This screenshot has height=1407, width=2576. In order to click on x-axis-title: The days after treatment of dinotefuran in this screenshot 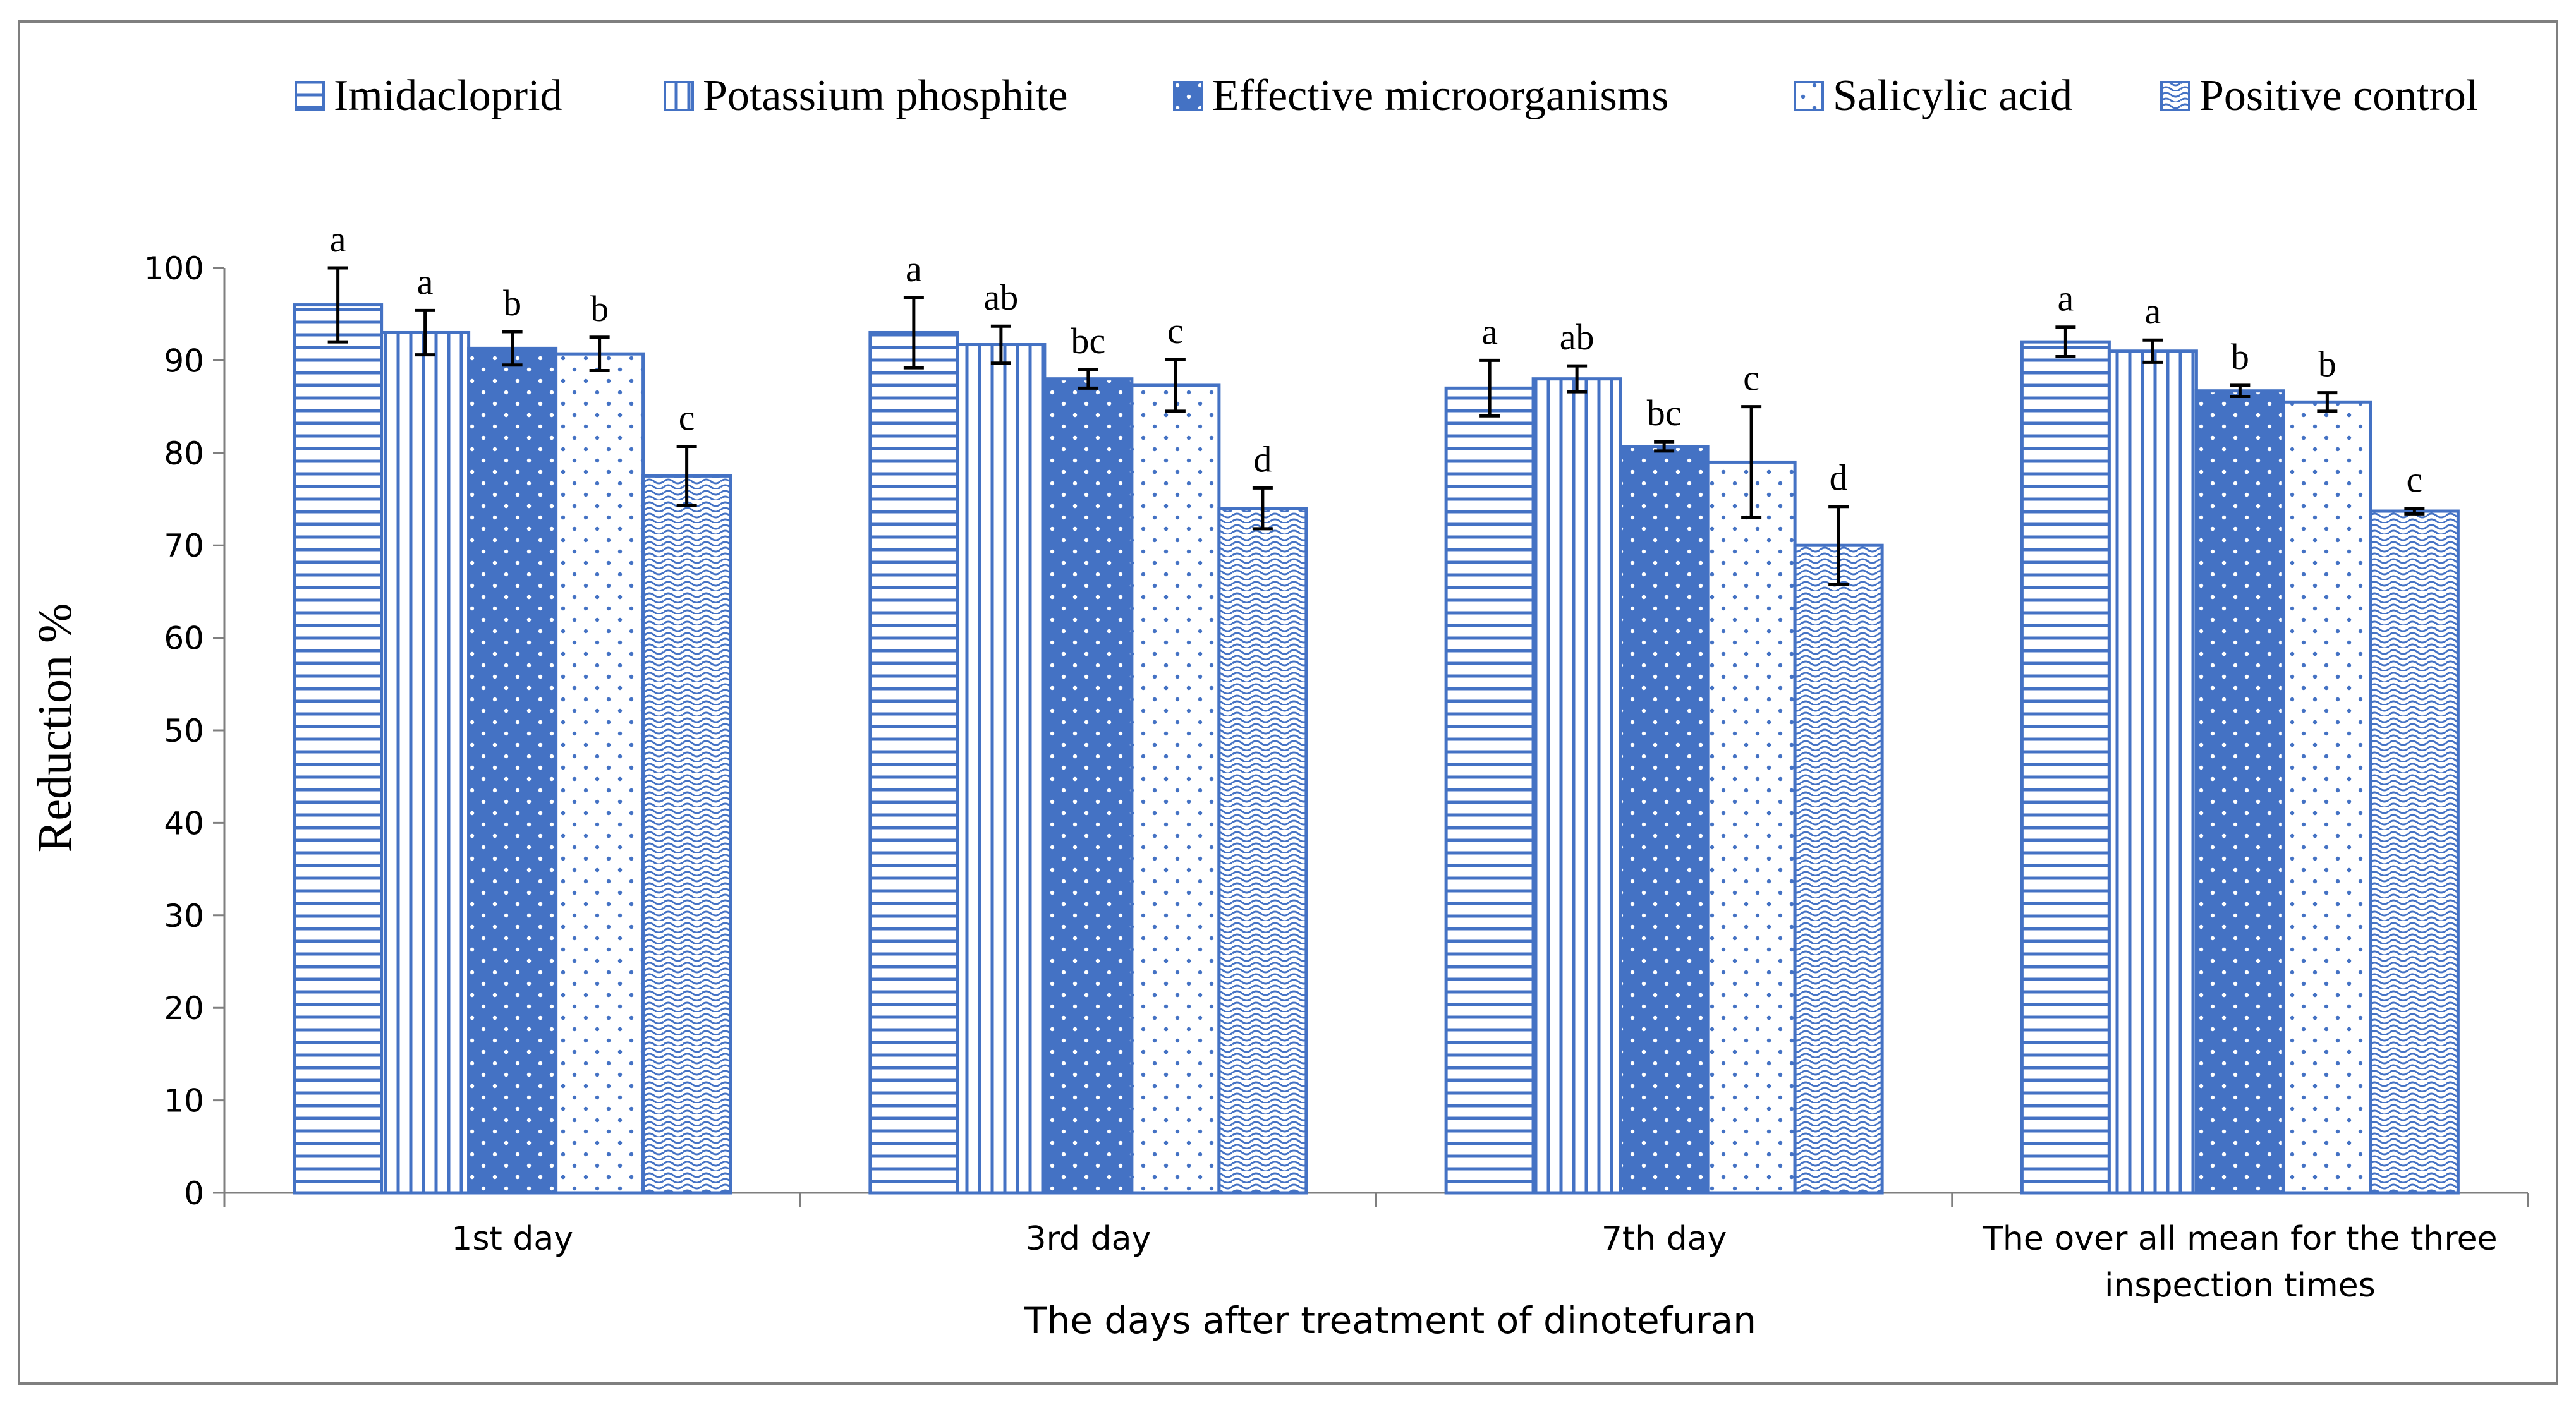, I will do `click(1390, 1320)`.